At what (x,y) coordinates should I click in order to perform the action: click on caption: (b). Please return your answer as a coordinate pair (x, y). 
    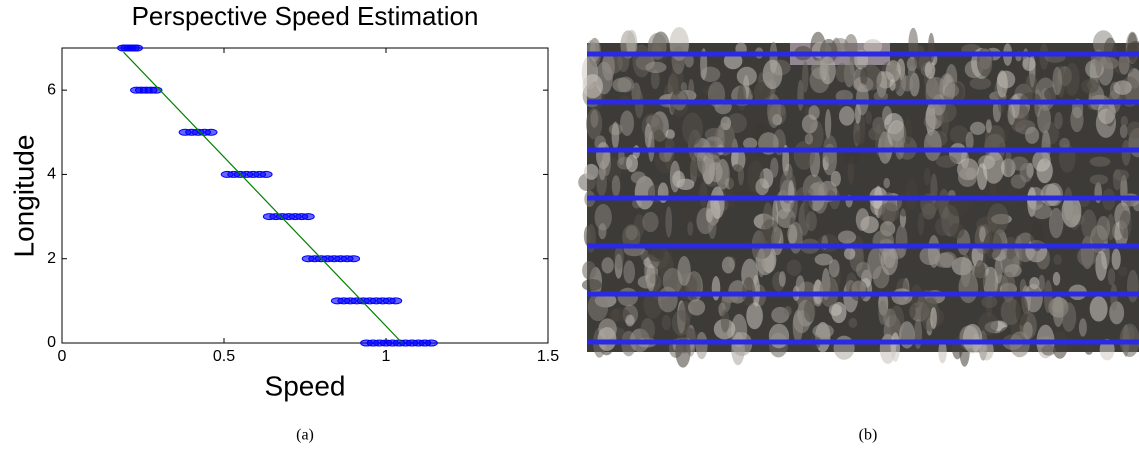
    Looking at the image, I should click on (868, 435).